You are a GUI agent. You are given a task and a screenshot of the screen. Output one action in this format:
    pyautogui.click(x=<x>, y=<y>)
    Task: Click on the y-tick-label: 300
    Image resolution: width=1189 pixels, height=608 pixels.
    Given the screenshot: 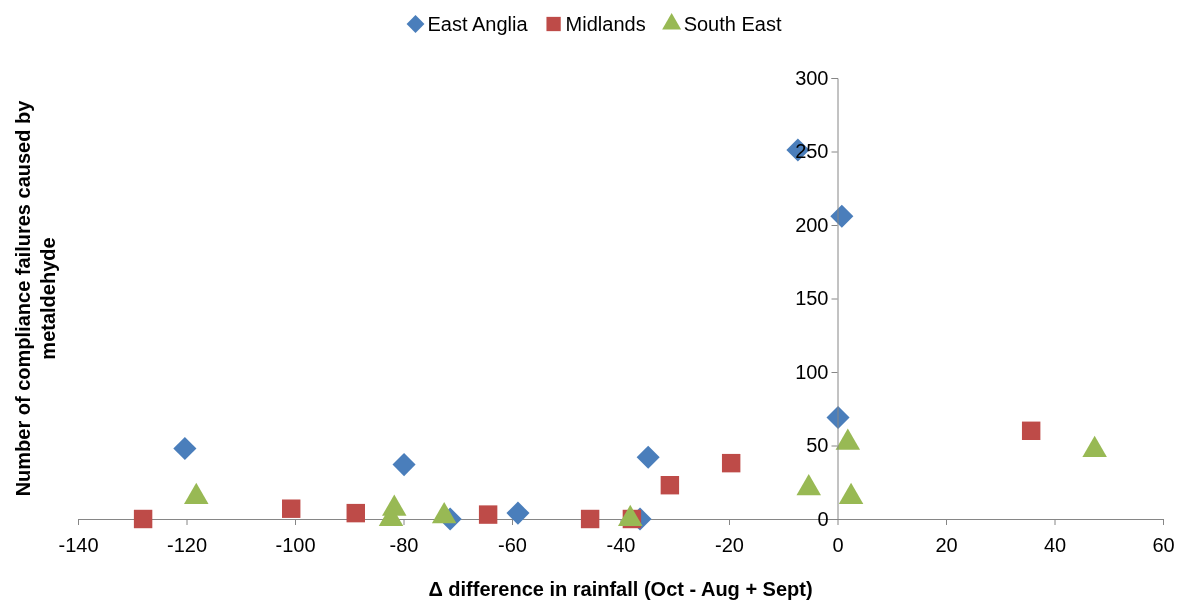 What is the action you would take?
    pyautogui.click(x=812, y=77)
    